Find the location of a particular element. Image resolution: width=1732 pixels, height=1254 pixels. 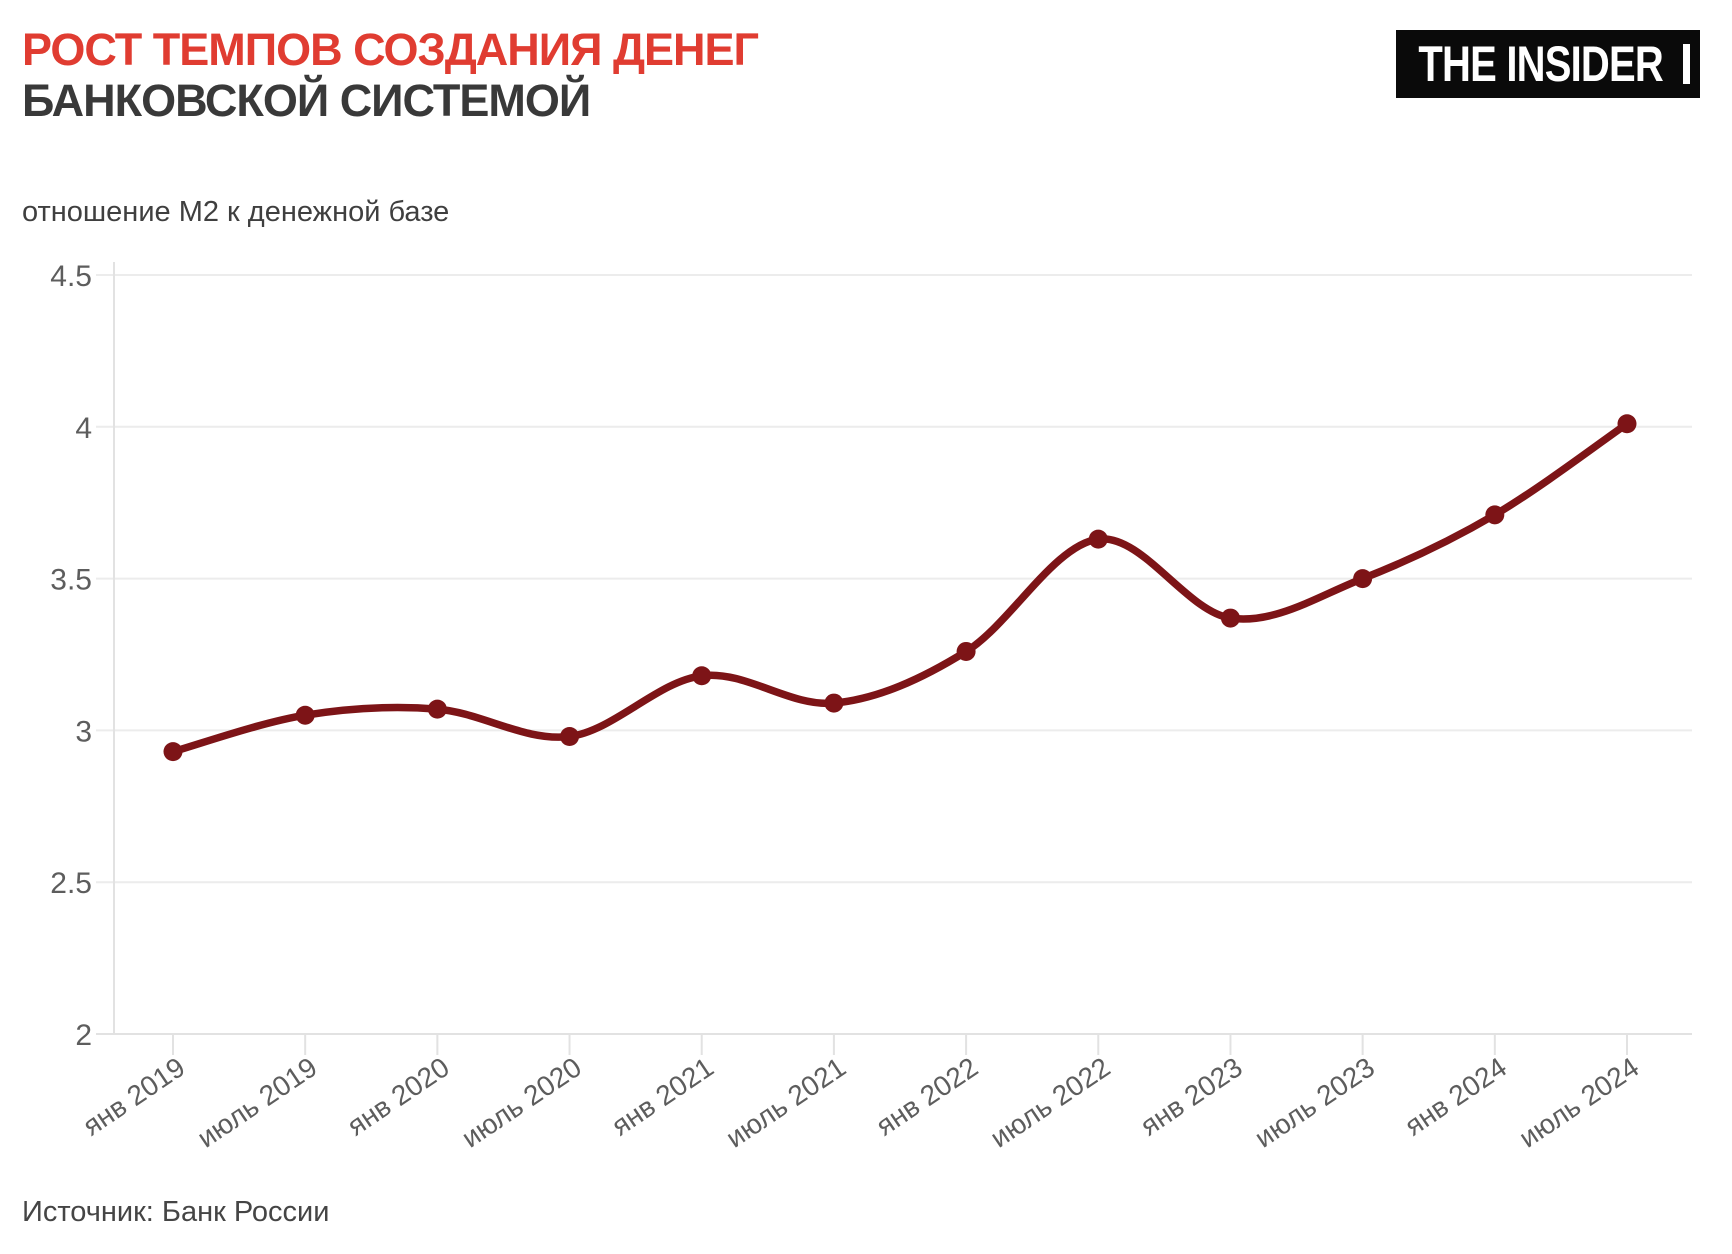

y-tick-label: 4.5 is located at coordinates (71, 276).